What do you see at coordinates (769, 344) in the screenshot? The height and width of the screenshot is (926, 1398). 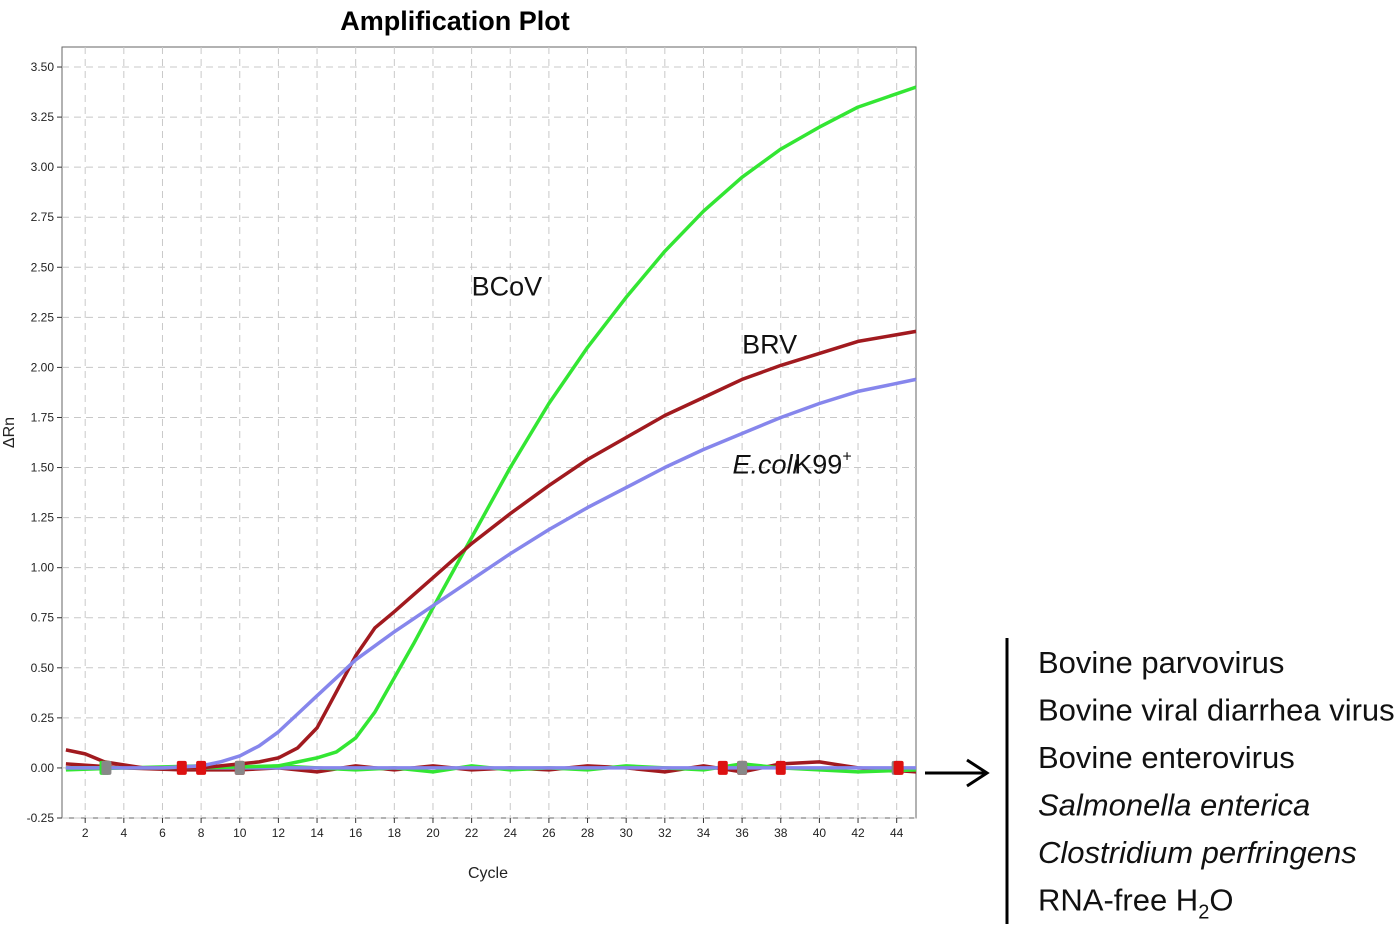 I see `series-annotation: BRV` at bounding box center [769, 344].